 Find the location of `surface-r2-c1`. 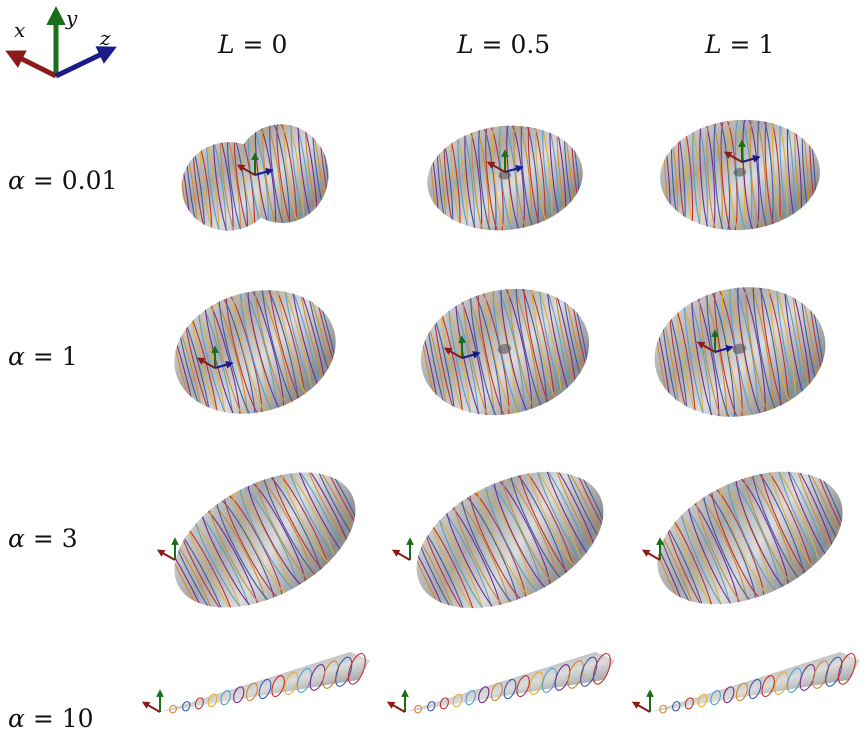

surface-r2-c1 is located at coordinates (510, 540).